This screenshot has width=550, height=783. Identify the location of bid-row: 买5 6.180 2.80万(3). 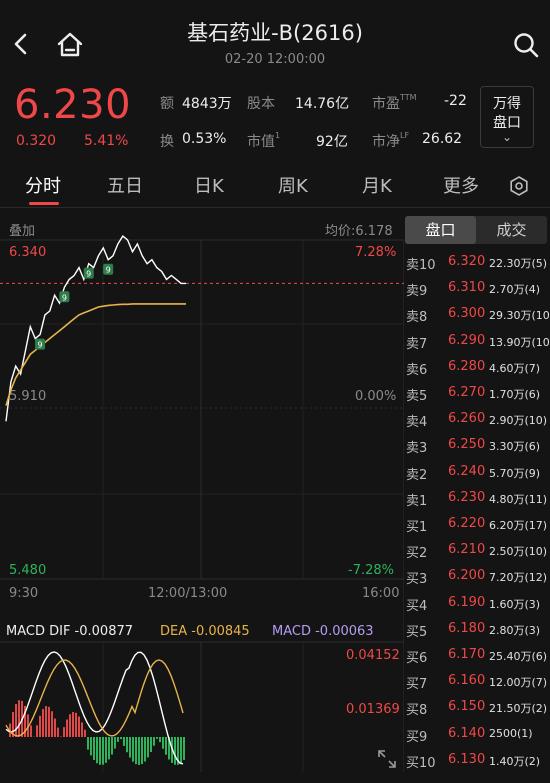
(477, 630).